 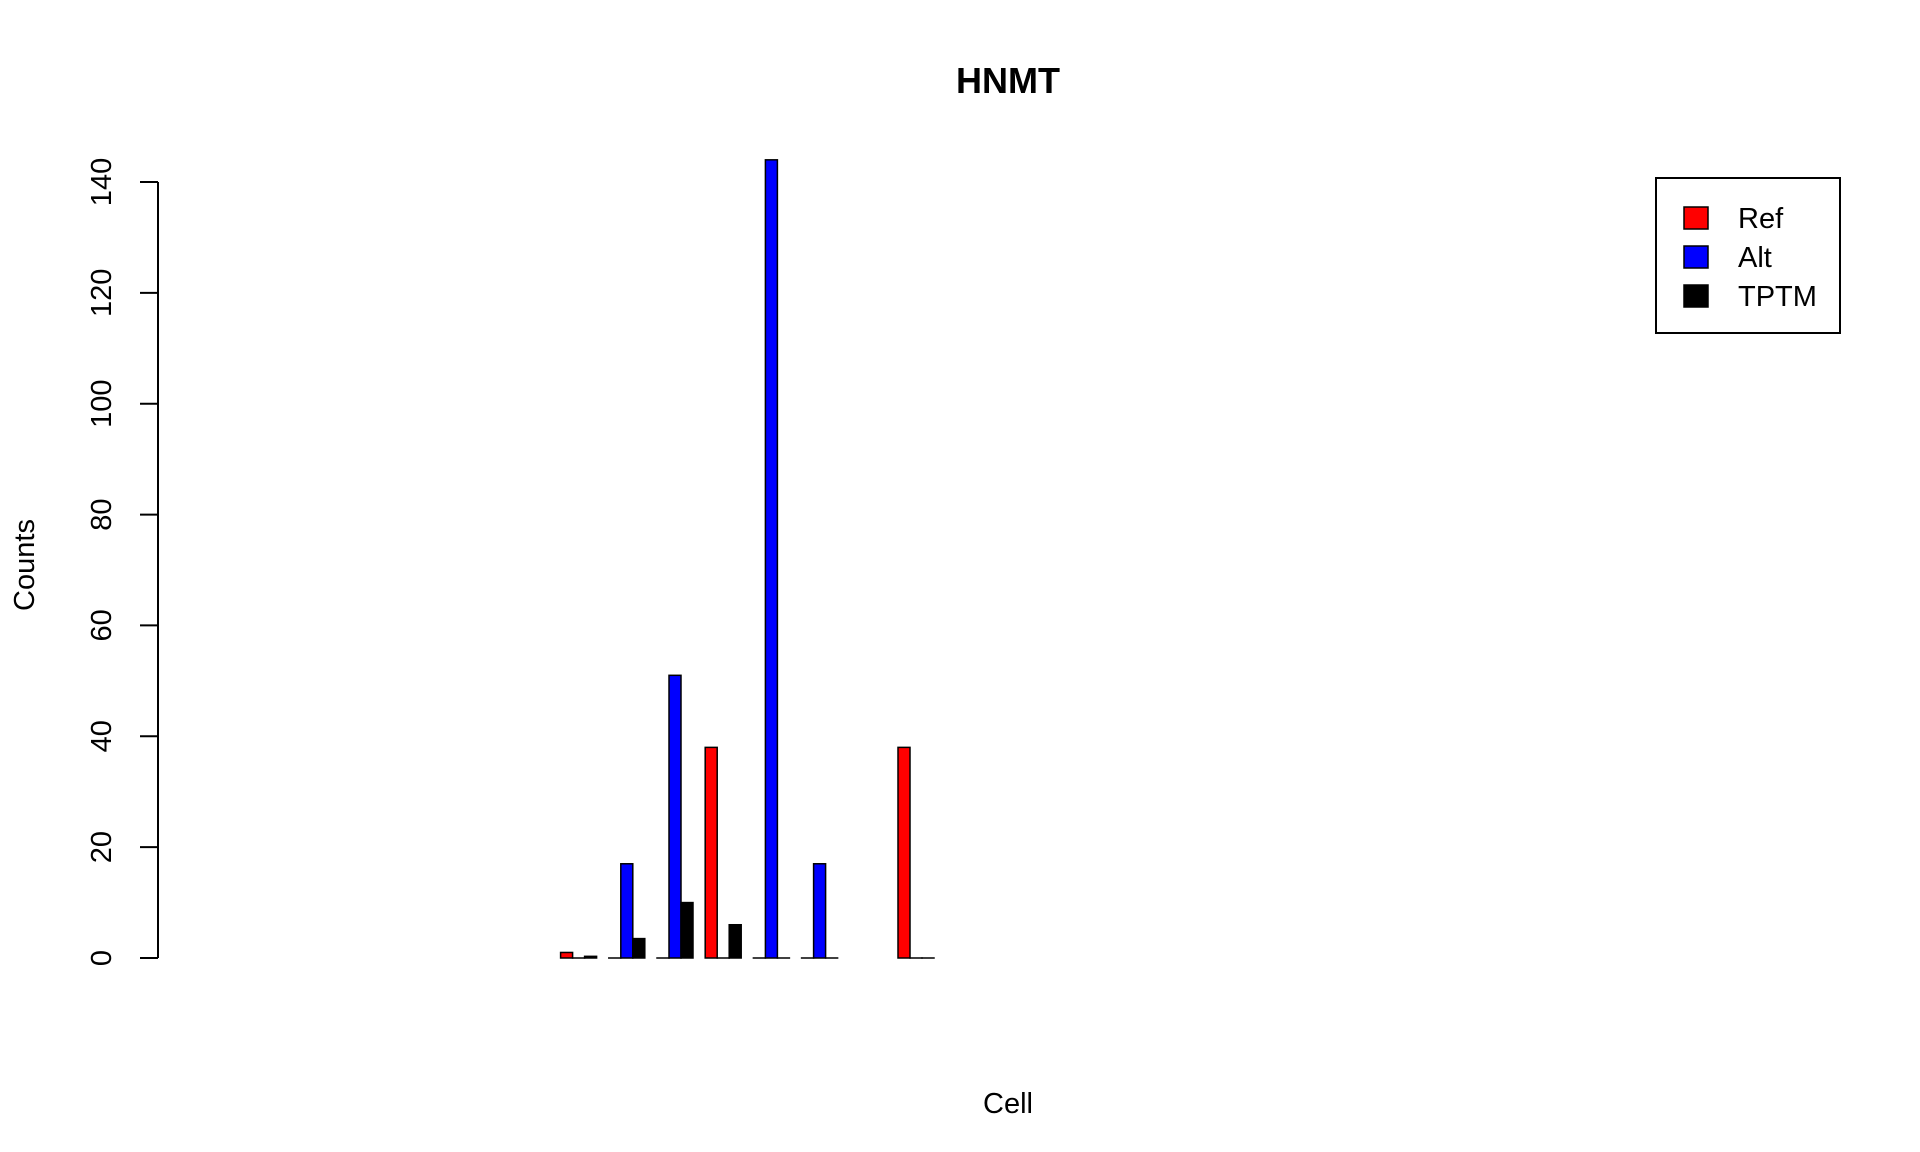 I want to click on legend-label-tptm: TPTM, so click(x=1777, y=297).